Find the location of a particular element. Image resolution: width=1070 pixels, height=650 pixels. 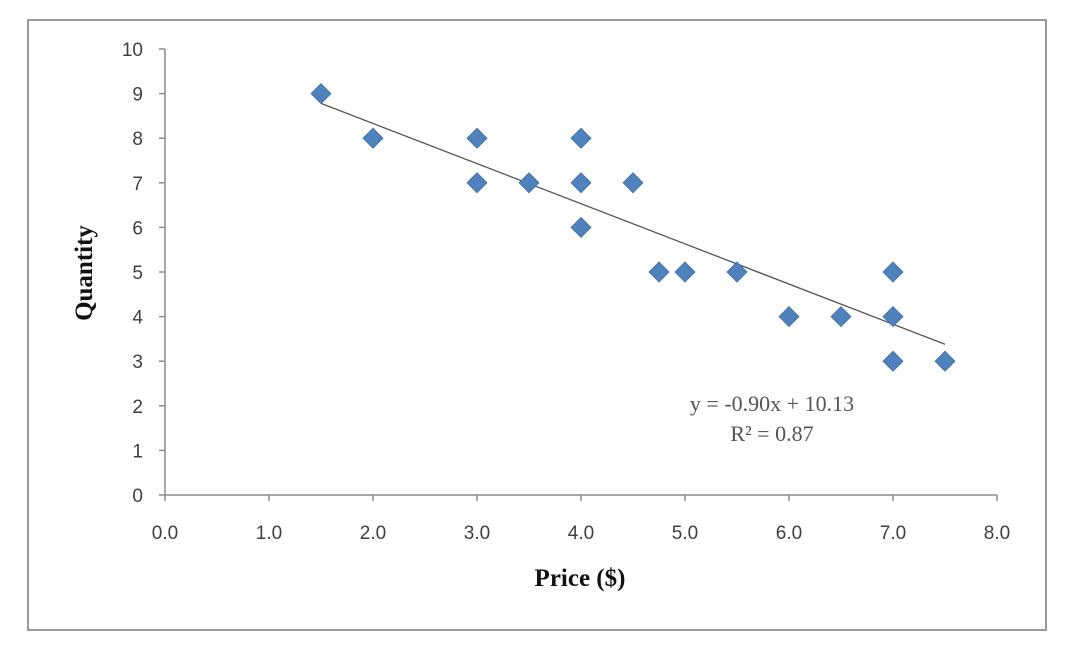

y-tick-label: 4 is located at coordinates (137, 318).